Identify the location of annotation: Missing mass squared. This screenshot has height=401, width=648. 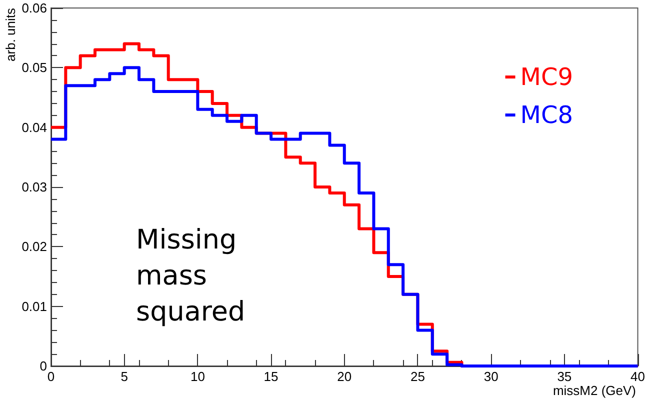
(191, 276).